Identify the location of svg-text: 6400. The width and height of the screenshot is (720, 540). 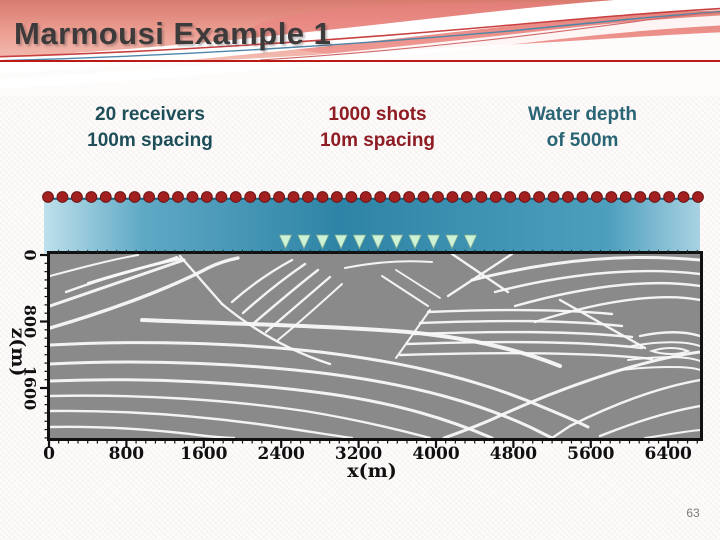
(668, 454).